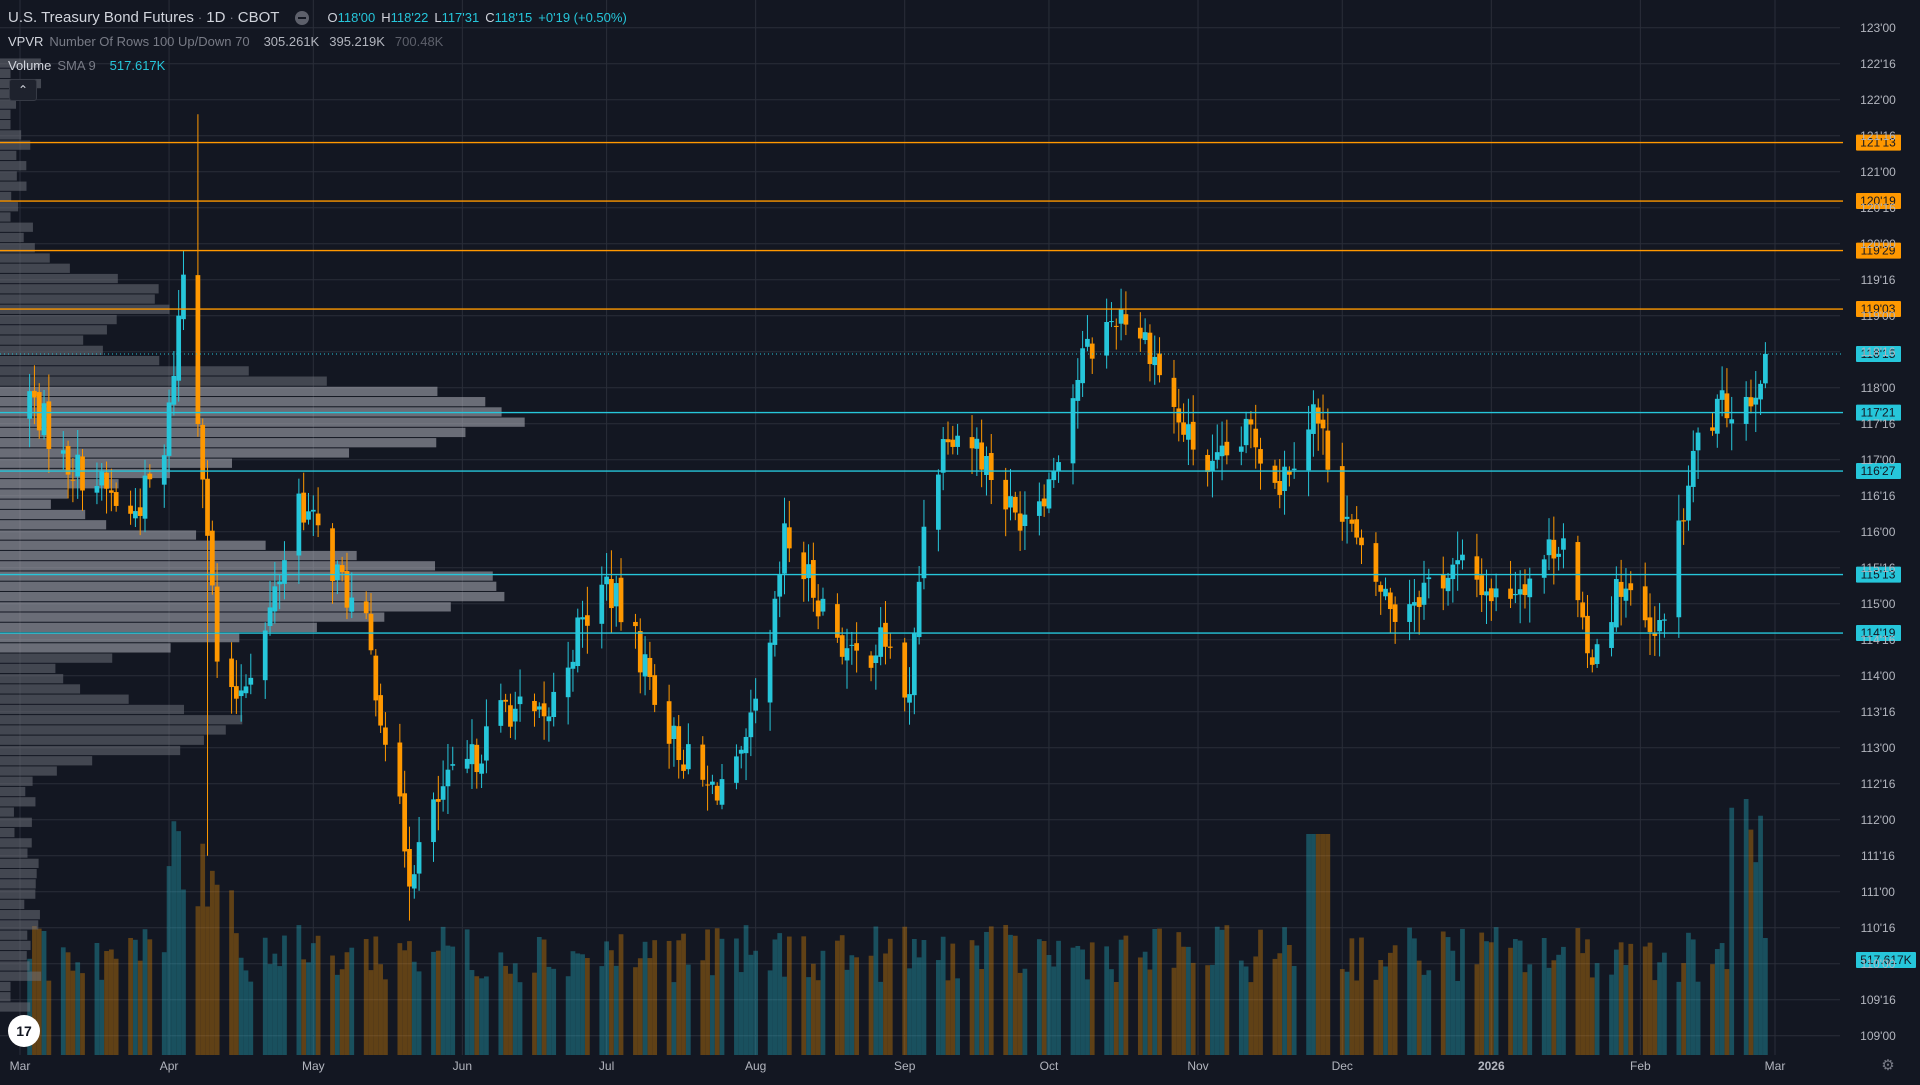 Image resolution: width=1920 pixels, height=1085 pixels. What do you see at coordinates (216, 17) in the screenshot?
I see `interval-label: 1D` at bounding box center [216, 17].